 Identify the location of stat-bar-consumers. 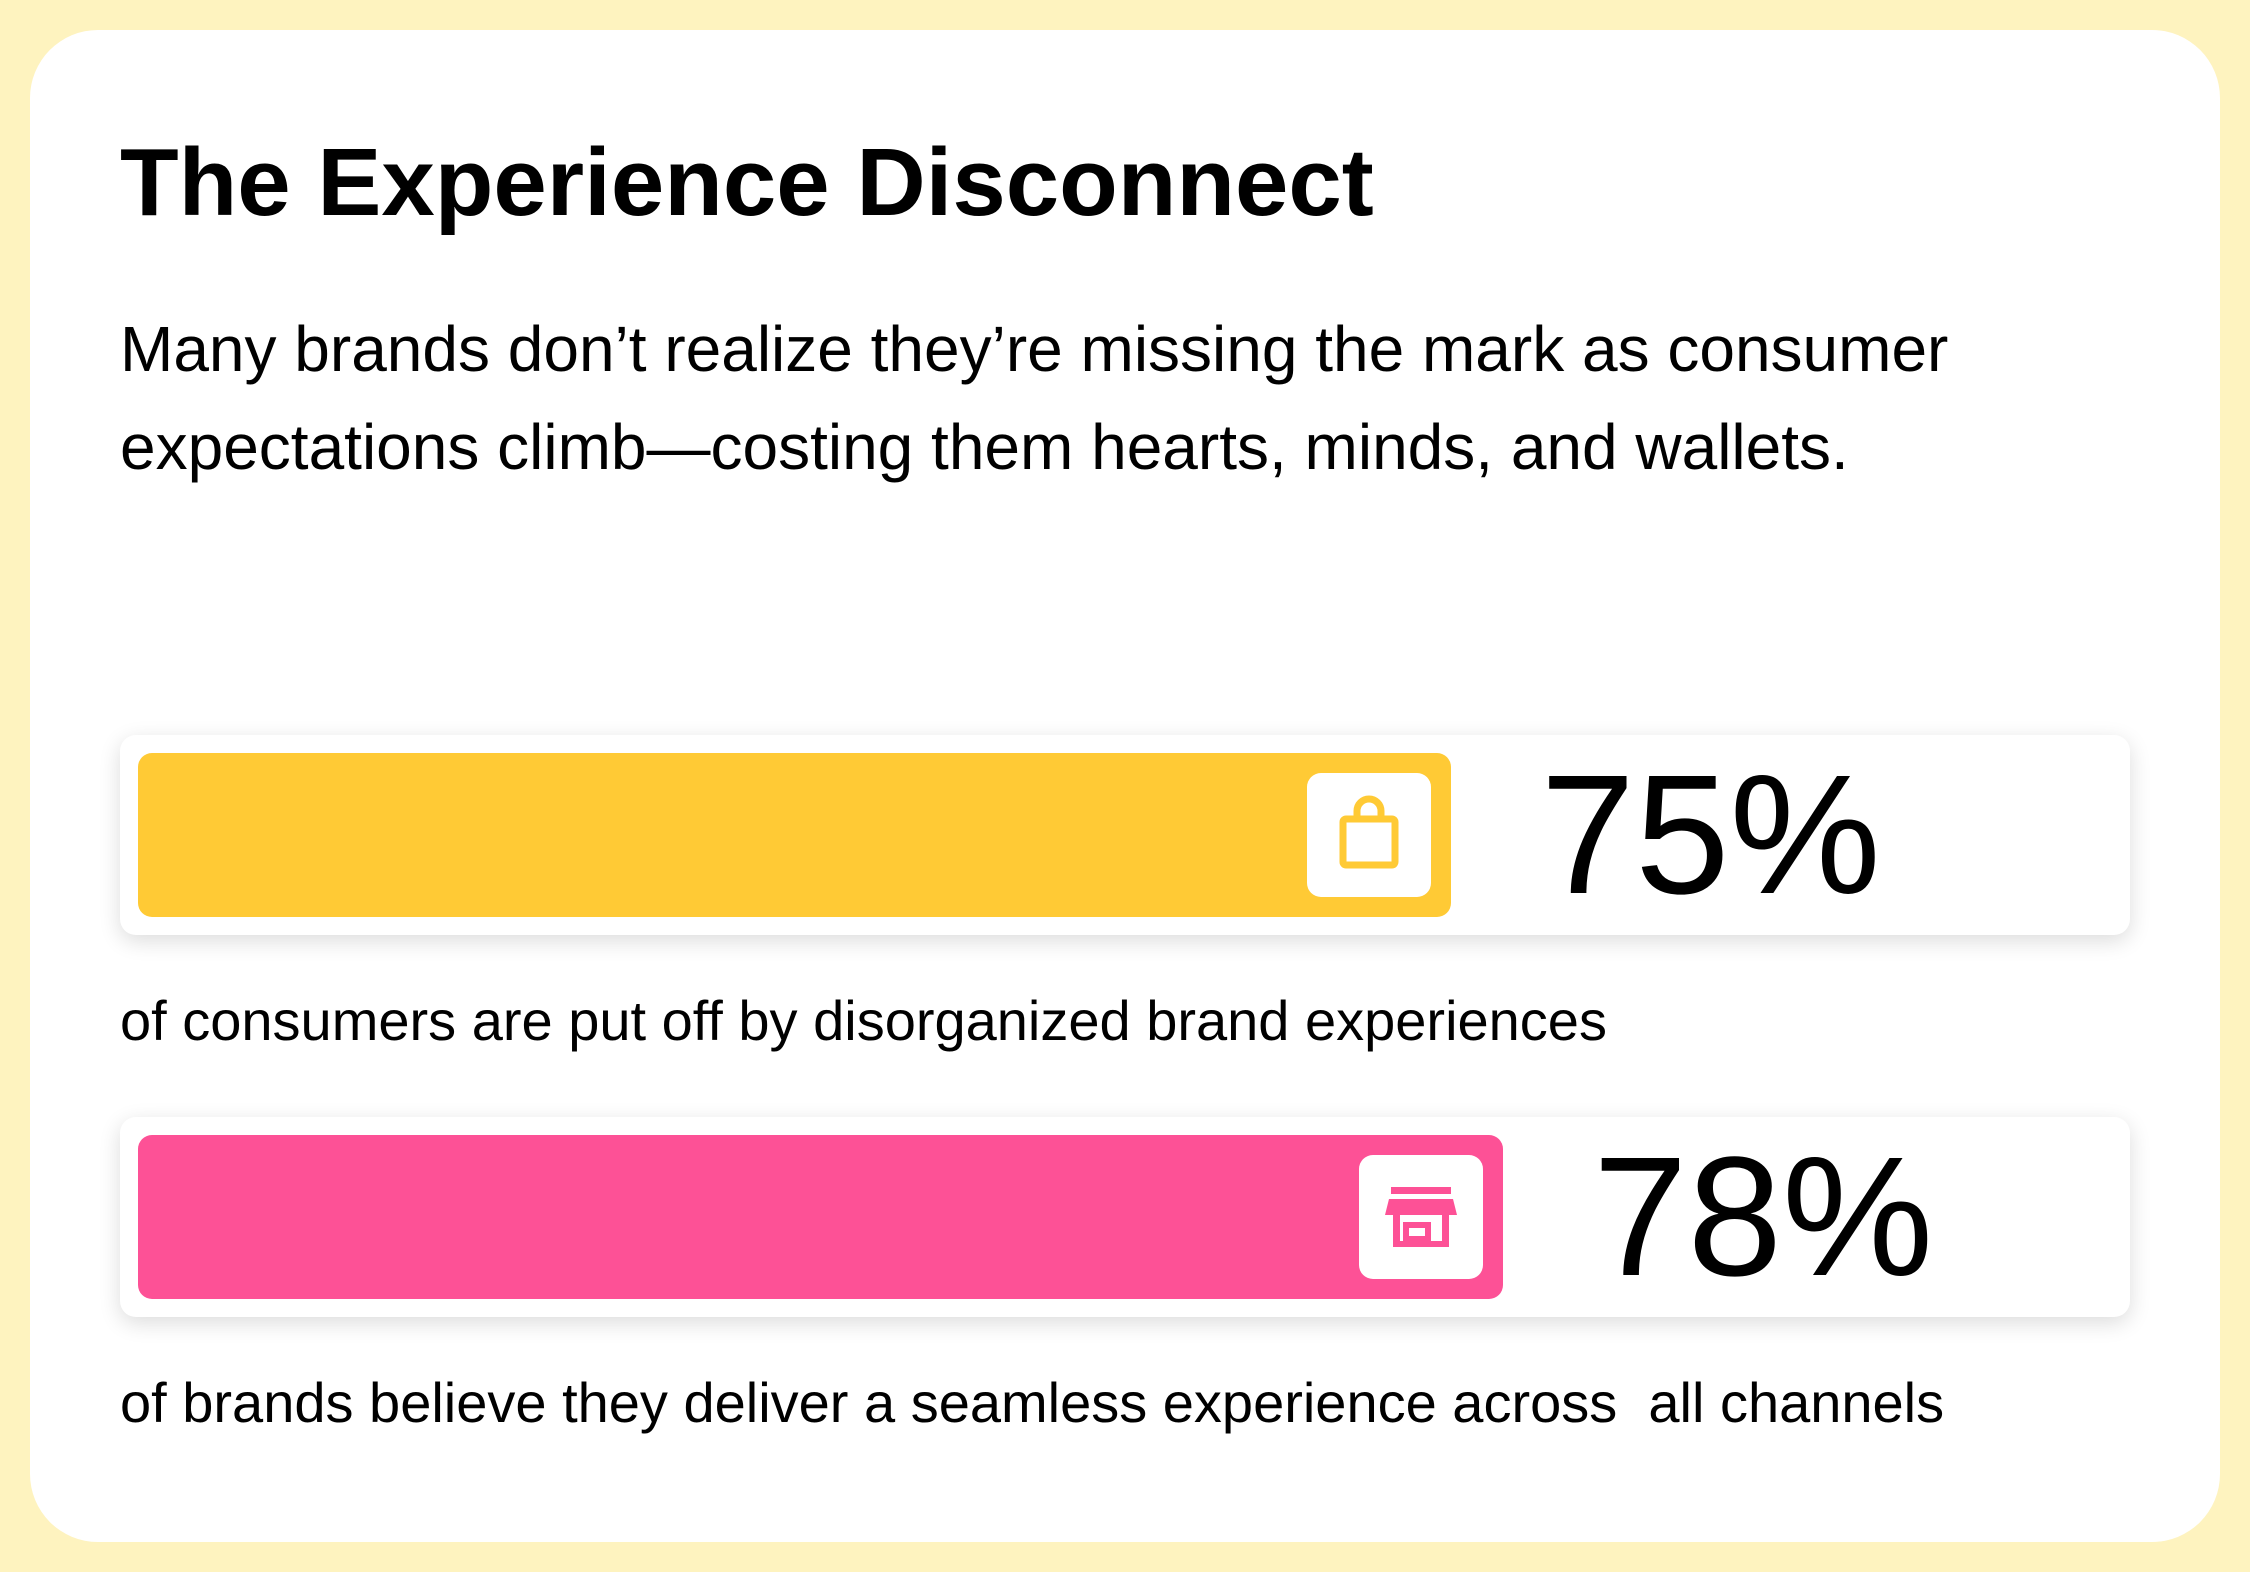
(794, 835).